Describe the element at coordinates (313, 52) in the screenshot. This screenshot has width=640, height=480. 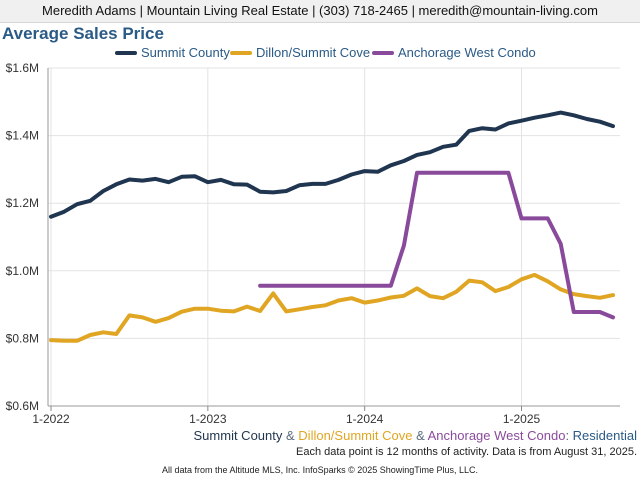
I see `legend-label: Dillon/Summit Cove` at that location.